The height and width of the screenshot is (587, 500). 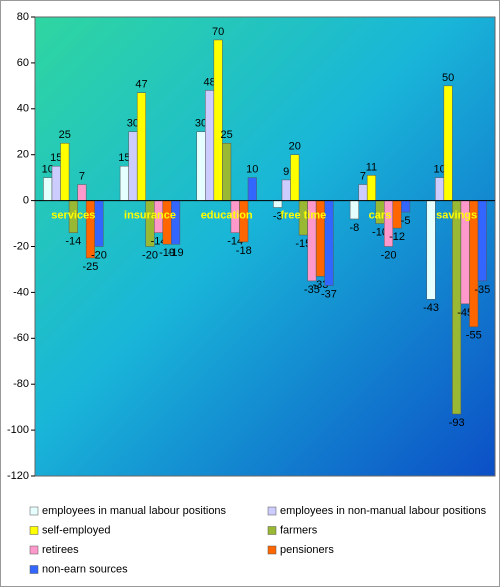 I want to click on y-tick-label: -80, so click(x=21, y=384).